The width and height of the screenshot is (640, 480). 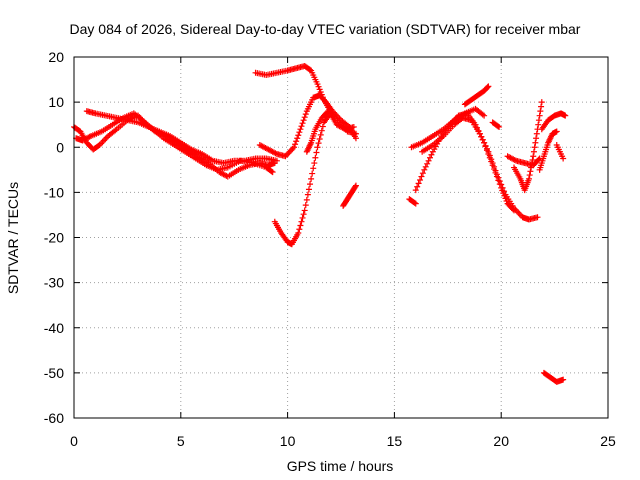 I want to click on x-tick-label: 10, so click(x=288, y=441).